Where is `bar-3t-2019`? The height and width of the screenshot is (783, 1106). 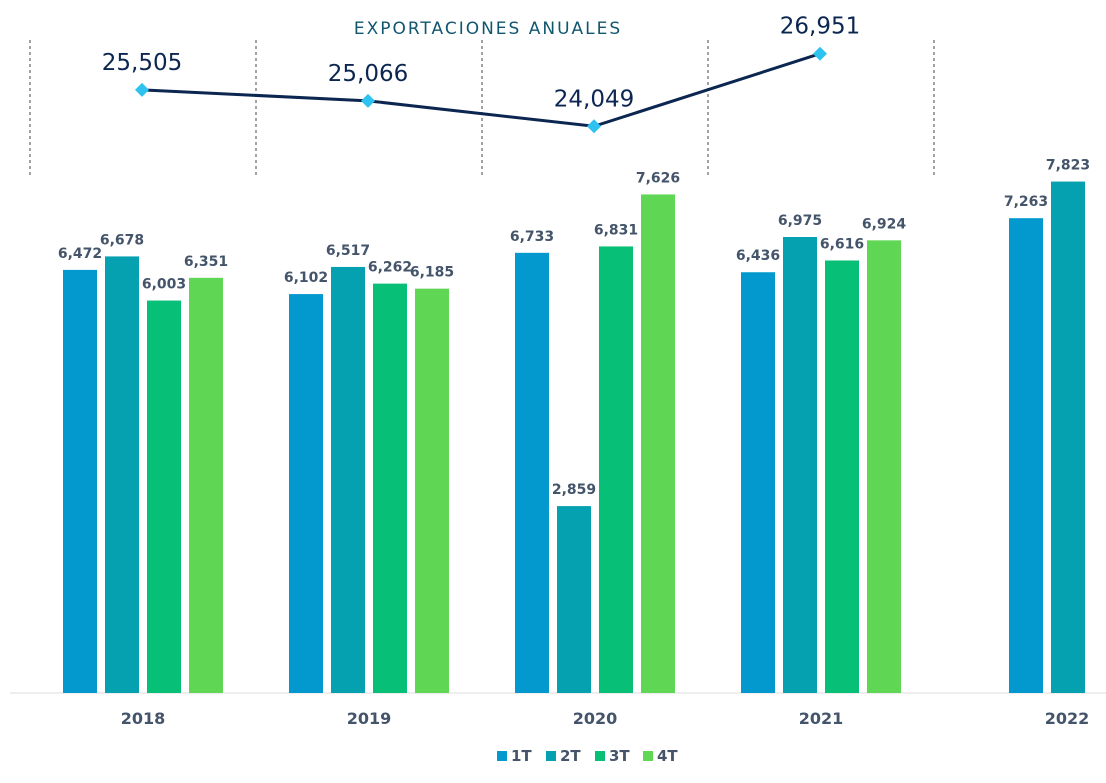
bar-3t-2019 is located at coordinates (390, 488).